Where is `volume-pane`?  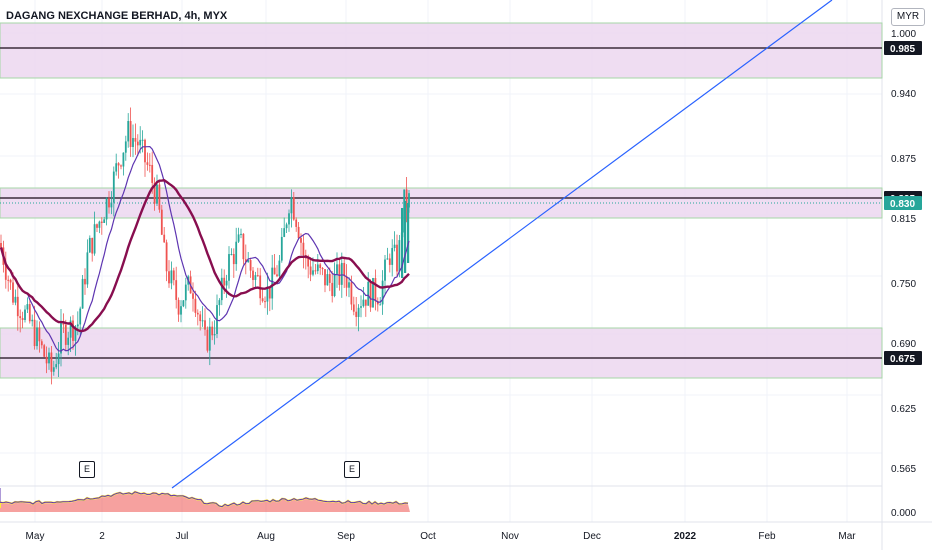 volume-pane is located at coordinates (205, 500).